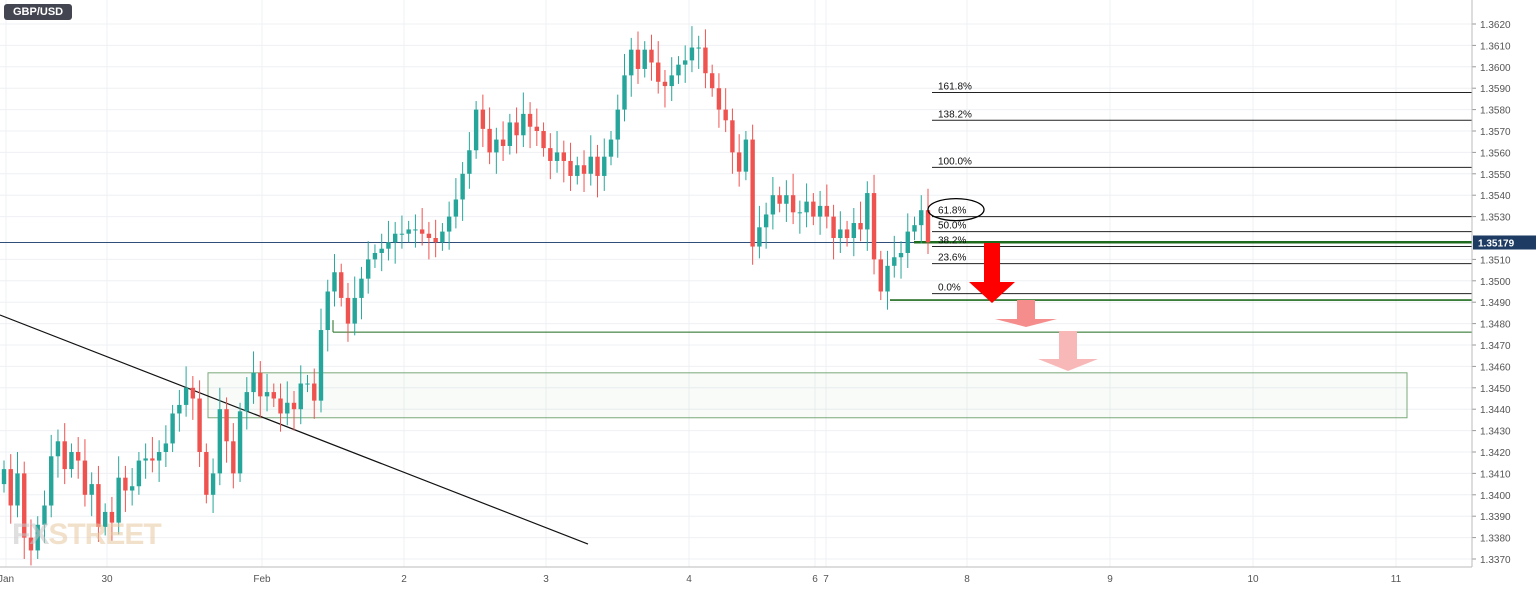  I want to click on fib-circle-highlight, so click(956, 209).